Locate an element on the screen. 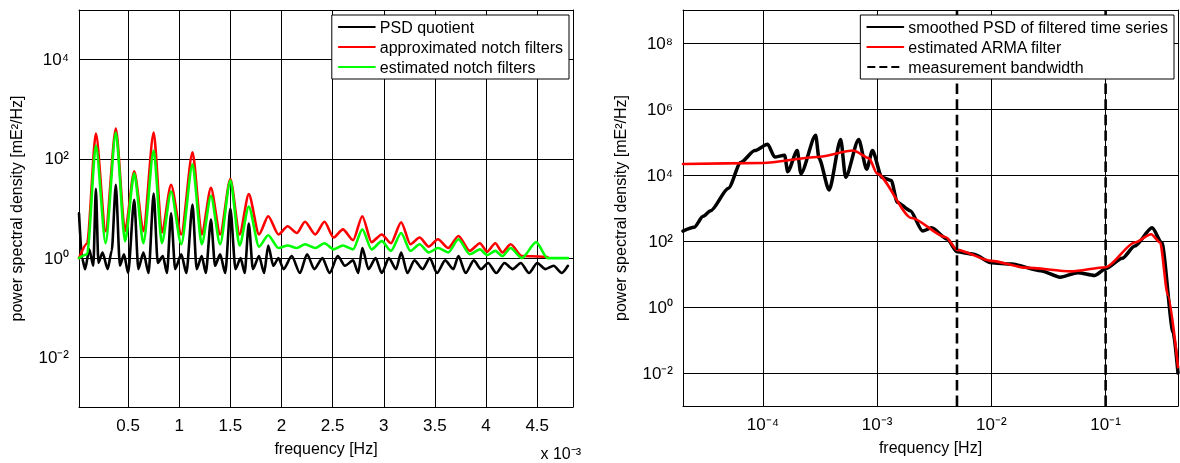 Image resolution: width=1180 pixels, height=463 pixels. legend-label: estimated notch filters is located at coordinates (457, 67).